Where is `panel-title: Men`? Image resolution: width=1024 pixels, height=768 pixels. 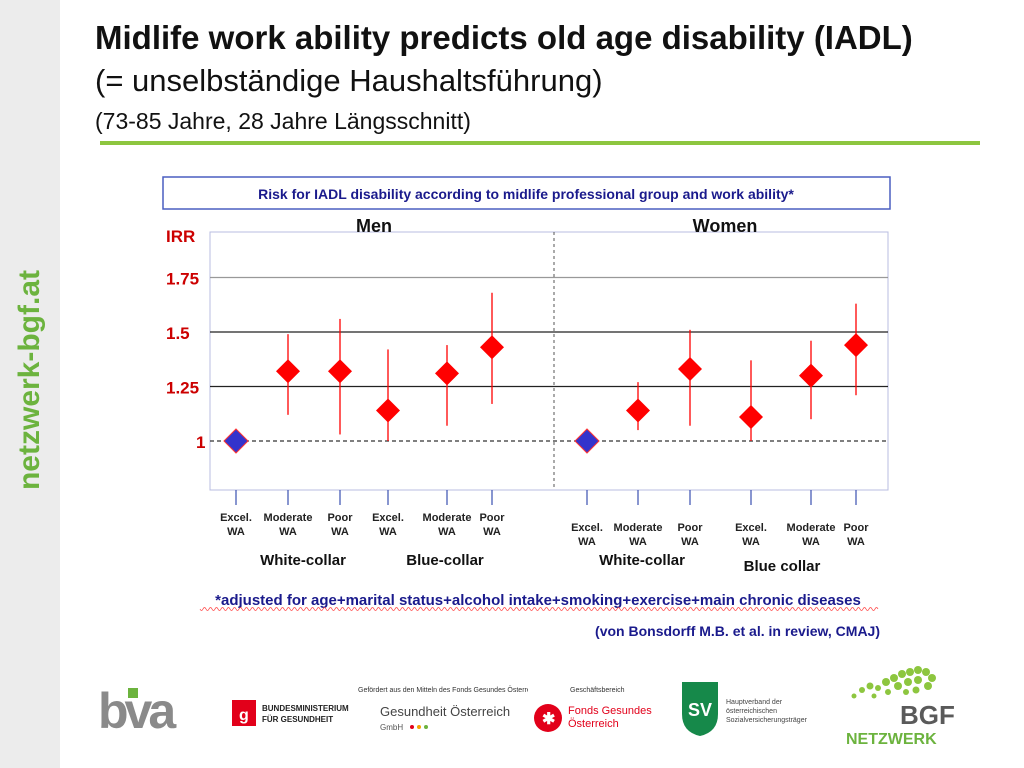 panel-title: Men is located at coordinates (374, 226).